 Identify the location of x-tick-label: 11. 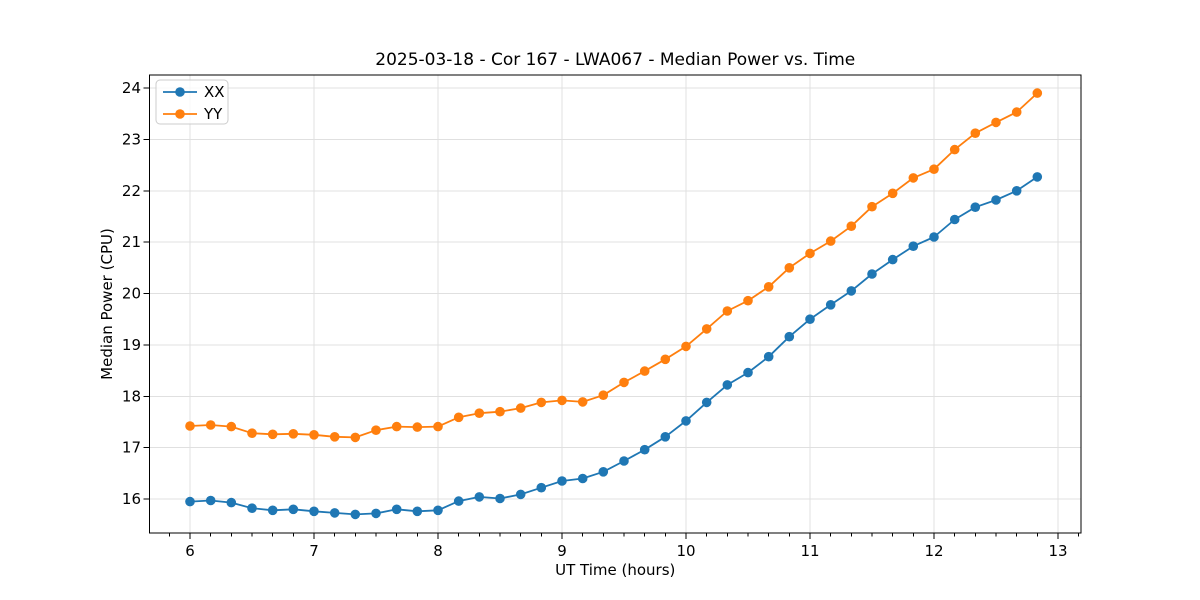
(809, 551).